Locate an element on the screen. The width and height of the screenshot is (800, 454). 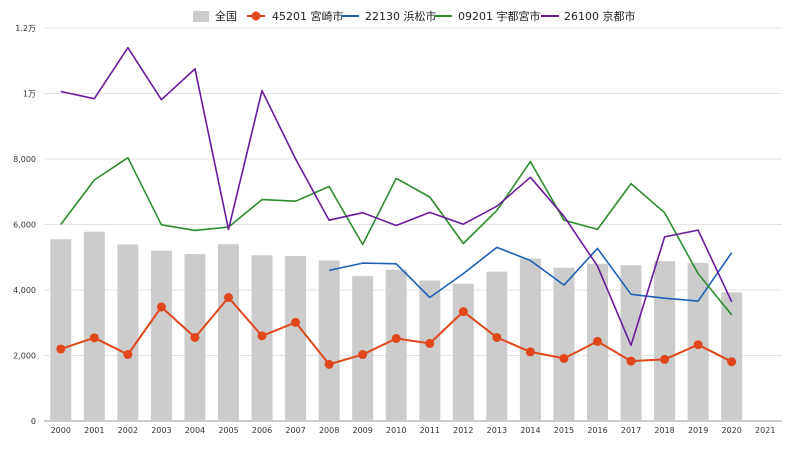
x-tick-label: 2020 is located at coordinates (732, 430).